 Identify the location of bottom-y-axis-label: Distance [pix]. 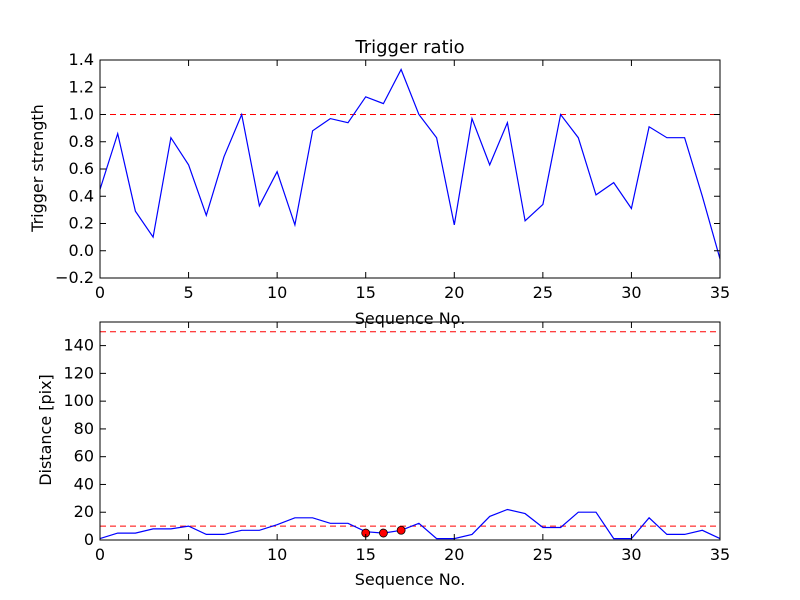
(45, 430).